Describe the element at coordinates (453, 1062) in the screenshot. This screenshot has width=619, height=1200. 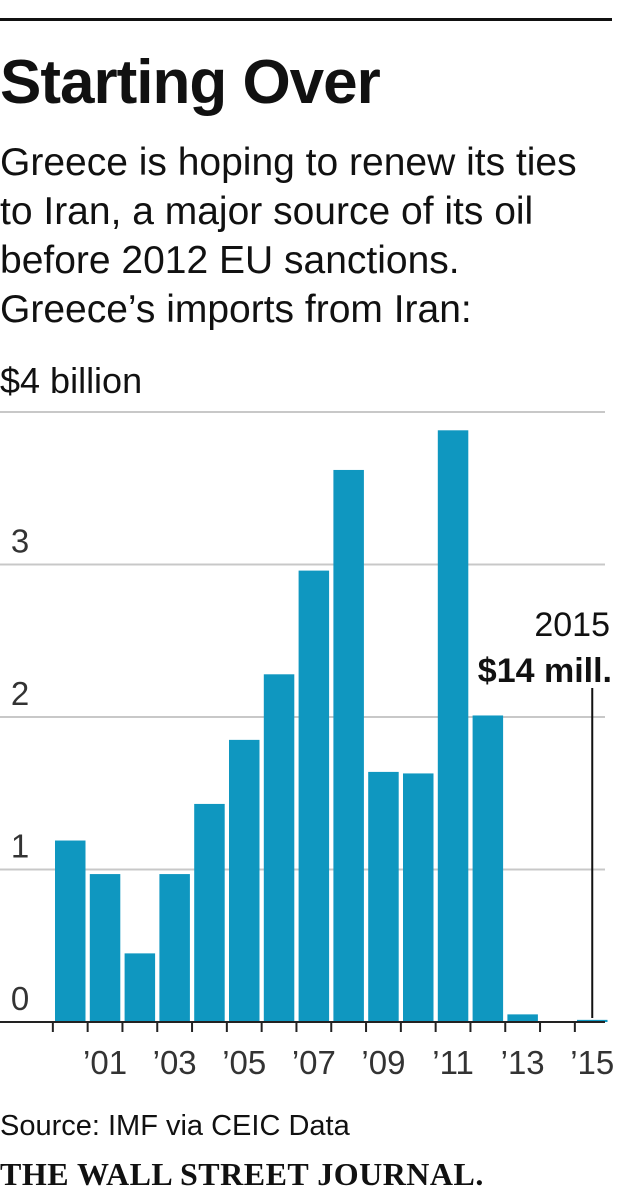
I see `x-tick-label-2011: ’11` at that location.